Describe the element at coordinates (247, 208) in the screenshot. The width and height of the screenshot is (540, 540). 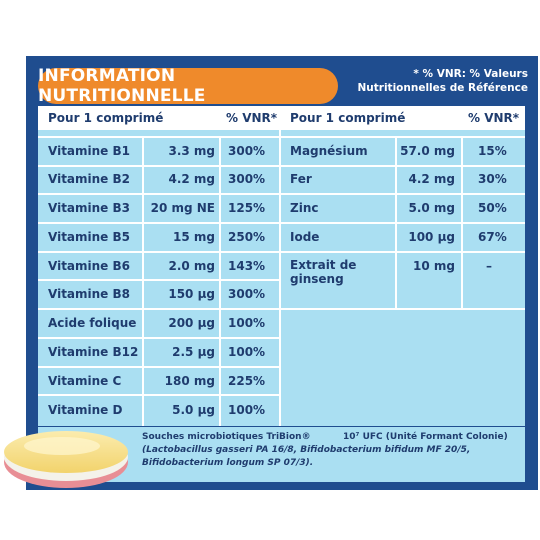
I see `row-vnr: 125%` at that location.